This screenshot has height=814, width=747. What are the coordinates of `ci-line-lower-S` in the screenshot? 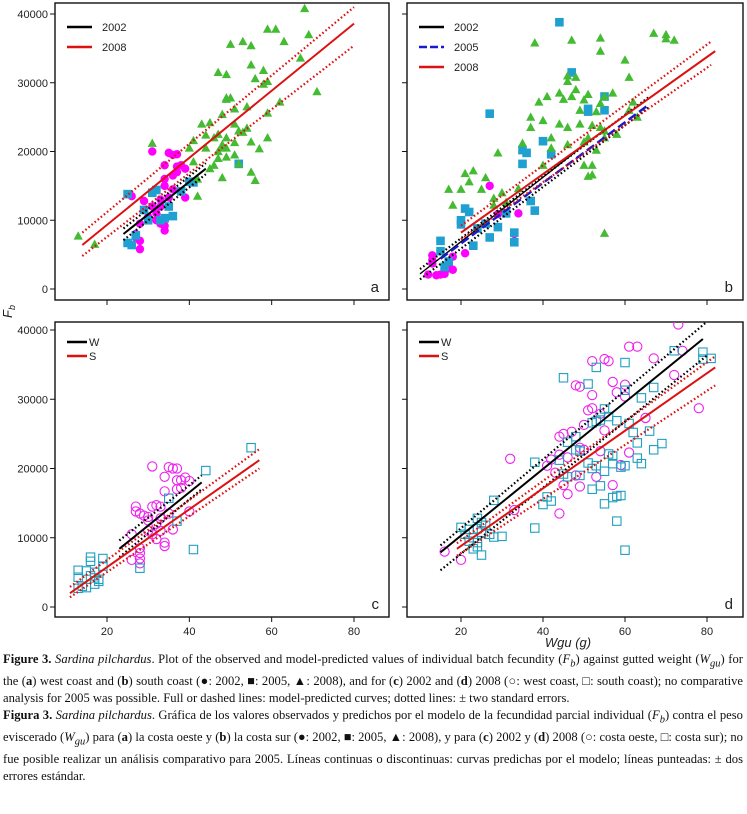 It's located at (586, 470).